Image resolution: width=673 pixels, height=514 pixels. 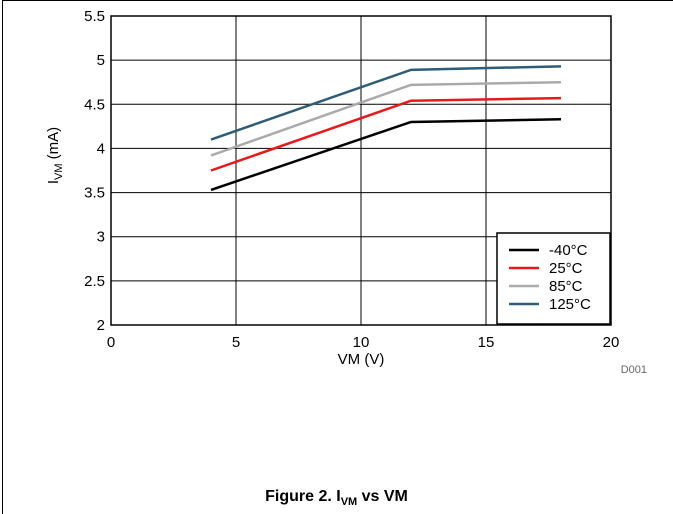 What do you see at coordinates (94, 104) in the screenshot?
I see `y-tick-label: 4.5` at bounding box center [94, 104].